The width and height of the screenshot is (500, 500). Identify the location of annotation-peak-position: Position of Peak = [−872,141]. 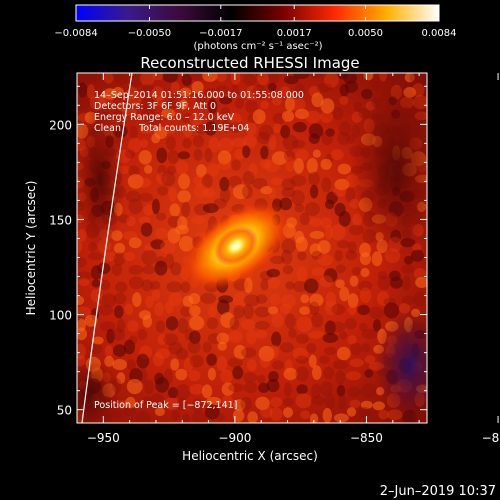
(165, 405).